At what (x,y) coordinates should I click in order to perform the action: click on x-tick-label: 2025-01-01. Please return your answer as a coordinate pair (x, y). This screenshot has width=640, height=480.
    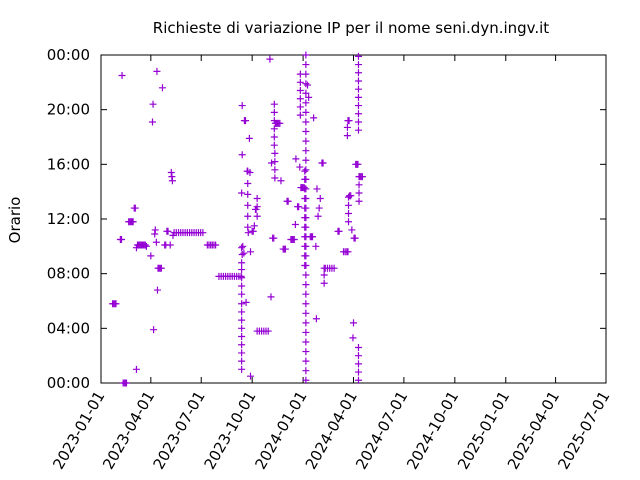
    Looking at the image, I should click on (483, 430).